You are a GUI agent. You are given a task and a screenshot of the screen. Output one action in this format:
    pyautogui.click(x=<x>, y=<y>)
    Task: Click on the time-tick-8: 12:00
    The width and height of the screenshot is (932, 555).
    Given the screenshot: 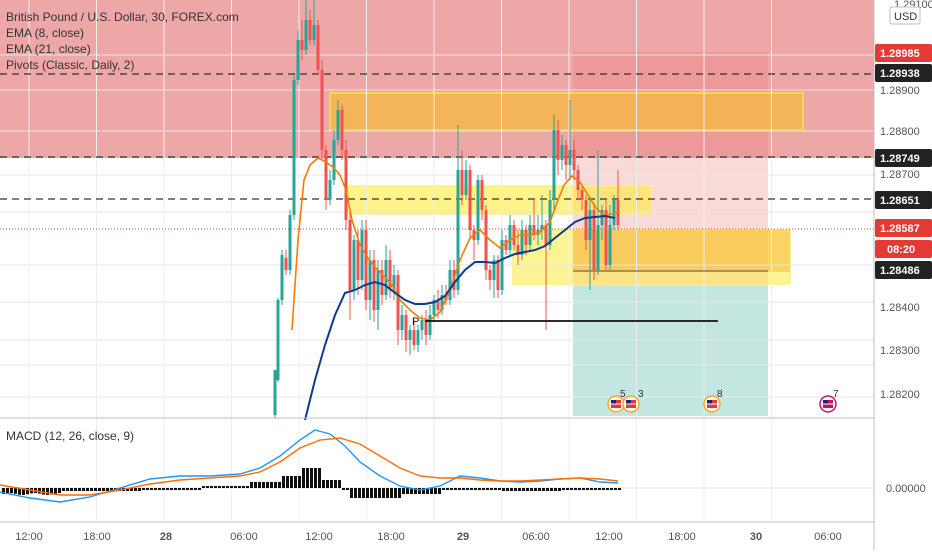 What is the action you would take?
    pyautogui.click(x=609, y=537)
    